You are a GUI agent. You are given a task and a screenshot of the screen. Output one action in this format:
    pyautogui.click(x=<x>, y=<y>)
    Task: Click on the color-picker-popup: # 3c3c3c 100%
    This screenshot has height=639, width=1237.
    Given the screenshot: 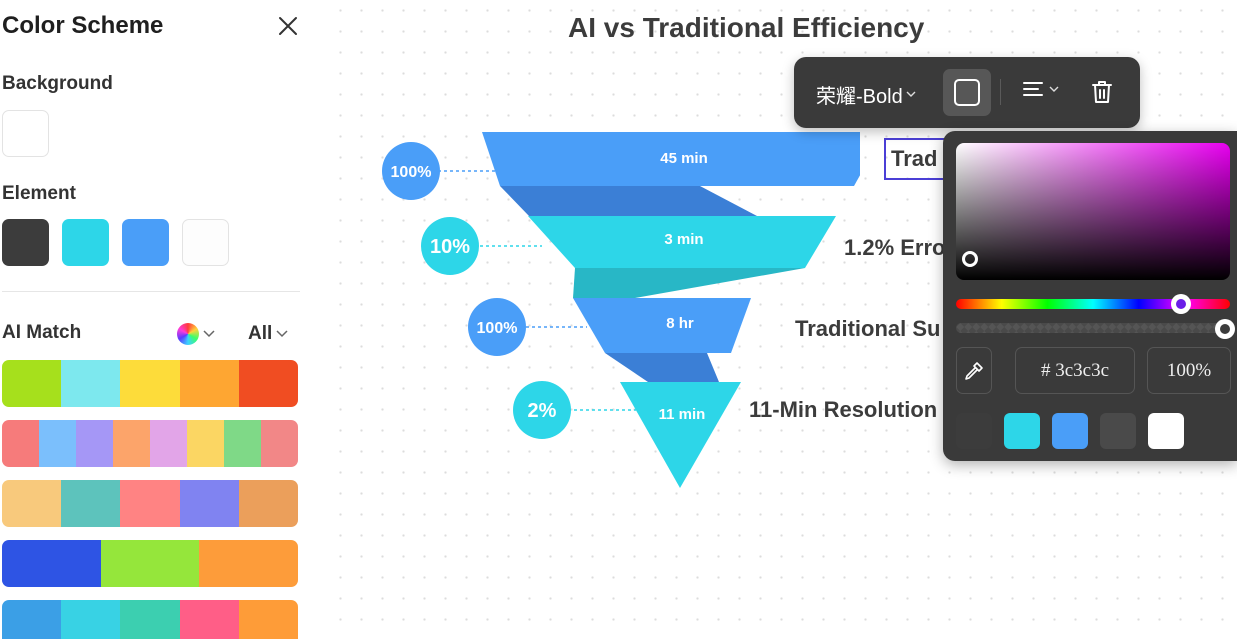 What is the action you would take?
    pyautogui.click(x=1090, y=296)
    